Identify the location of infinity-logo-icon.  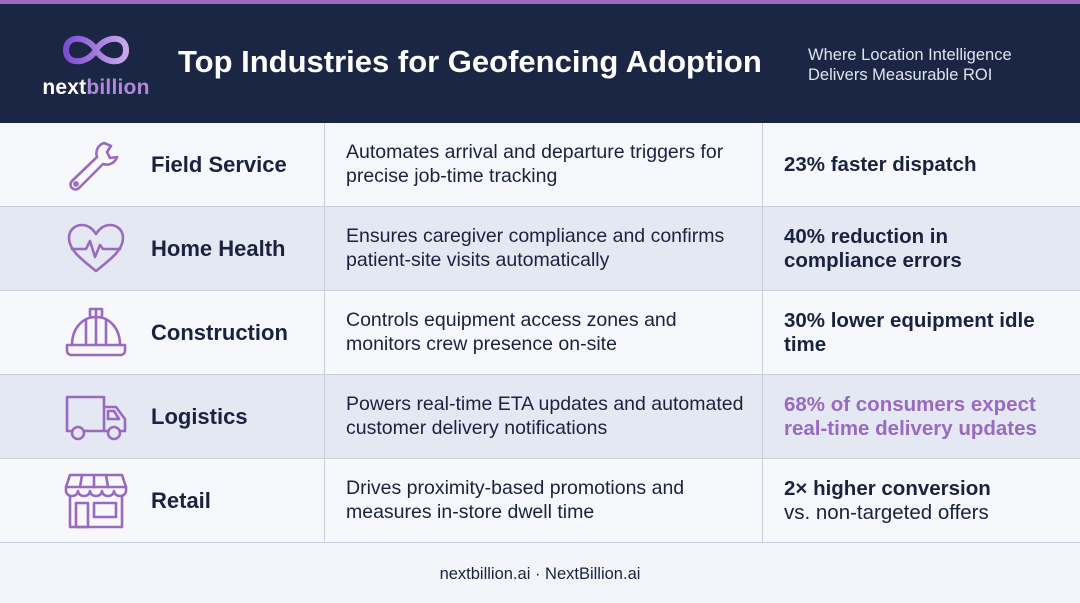
(96, 50).